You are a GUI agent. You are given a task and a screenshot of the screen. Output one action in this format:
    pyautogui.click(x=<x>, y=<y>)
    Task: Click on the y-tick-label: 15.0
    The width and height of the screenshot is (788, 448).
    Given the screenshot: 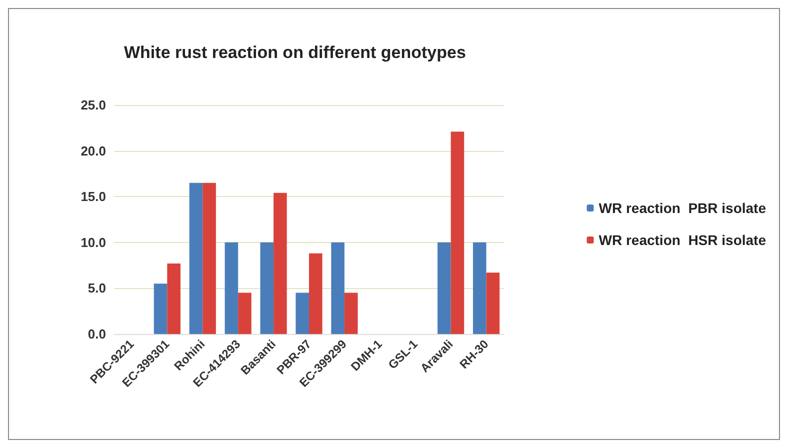 What is the action you would take?
    pyautogui.click(x=93, y=196)
    